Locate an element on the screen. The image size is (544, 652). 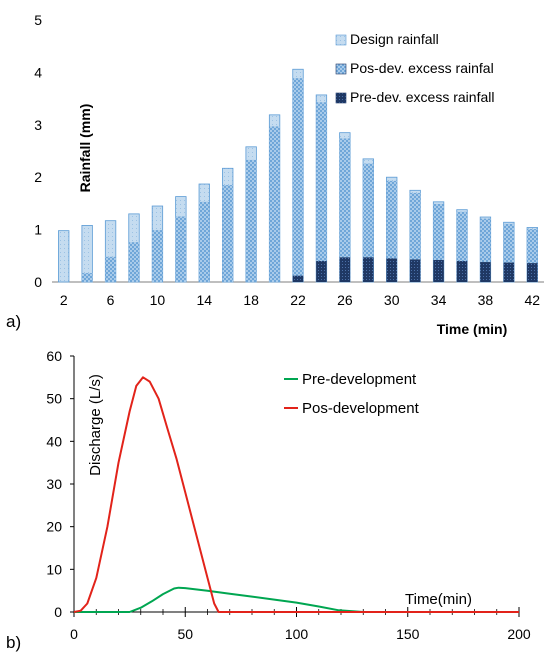
x-tick-label: 22 is located at coordinates (298, 300).